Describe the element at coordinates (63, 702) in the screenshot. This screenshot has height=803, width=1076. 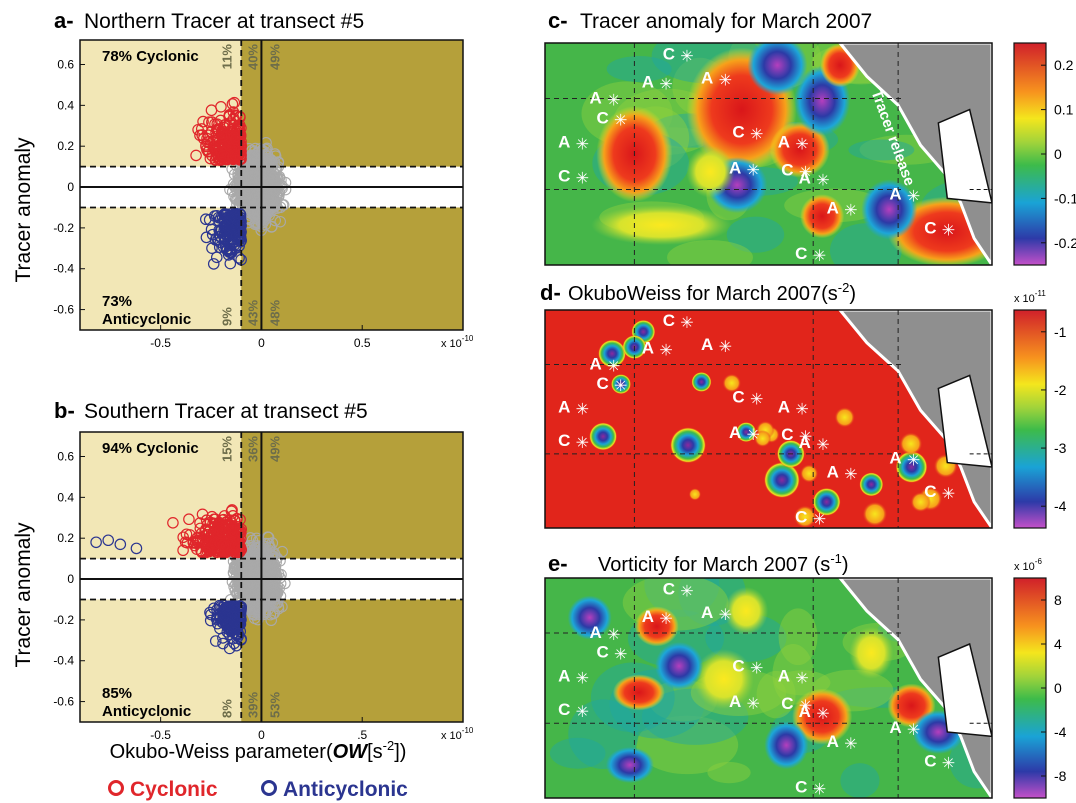
I see `y-tick-label: -0.6` at that location.